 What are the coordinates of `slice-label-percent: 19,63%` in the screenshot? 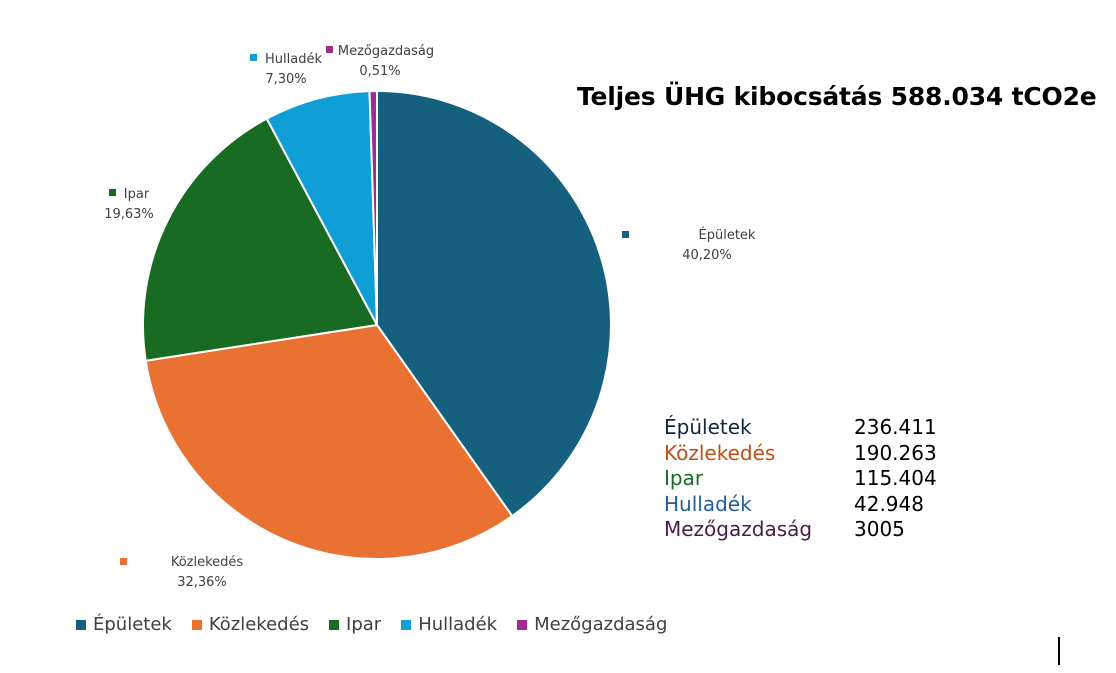 It's located at (129, 214).